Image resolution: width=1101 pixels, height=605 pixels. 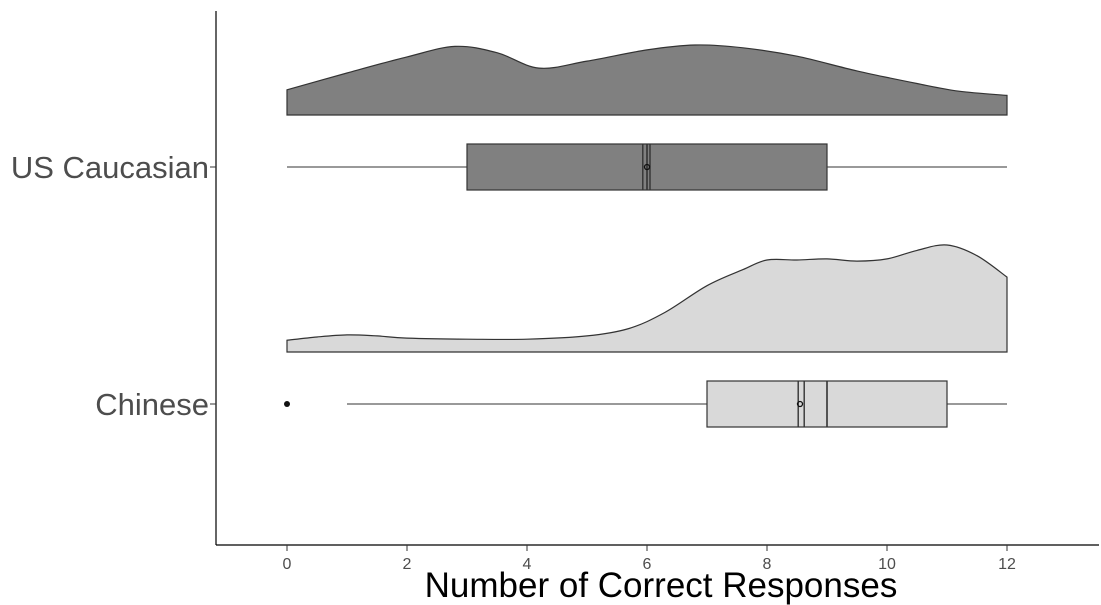 I want to click on chinese-outlier-point, so click(x=287, y=404).